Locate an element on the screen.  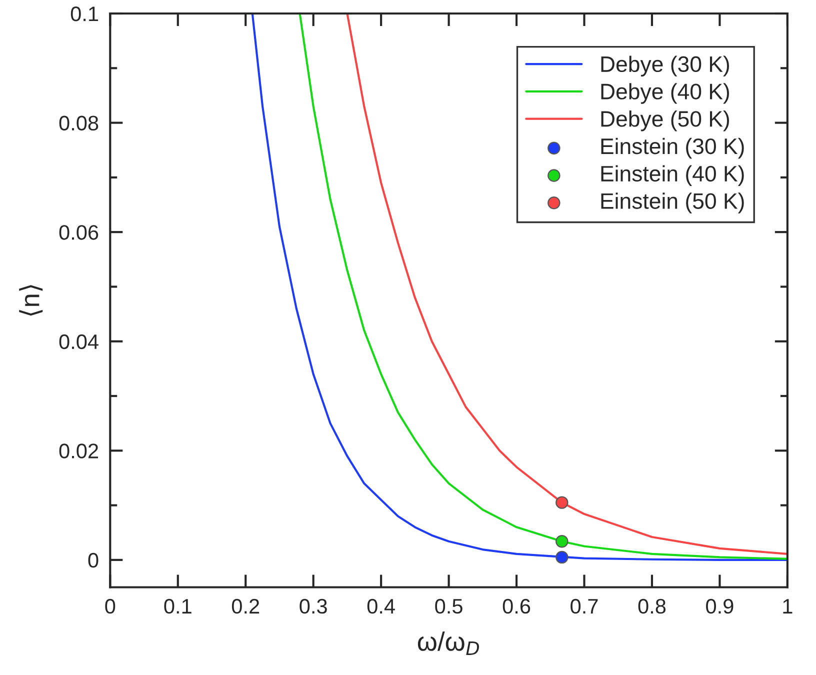
x-tick-label: 0.5 is located at coordinates (448, 606).